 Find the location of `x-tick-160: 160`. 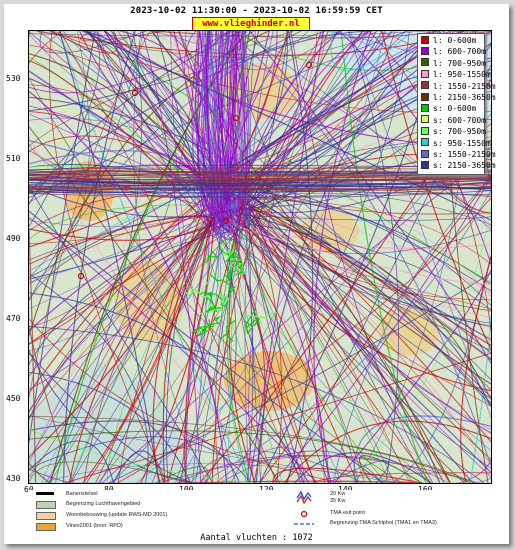

x-tick-160: 160 is located at coordinates (425, 489).